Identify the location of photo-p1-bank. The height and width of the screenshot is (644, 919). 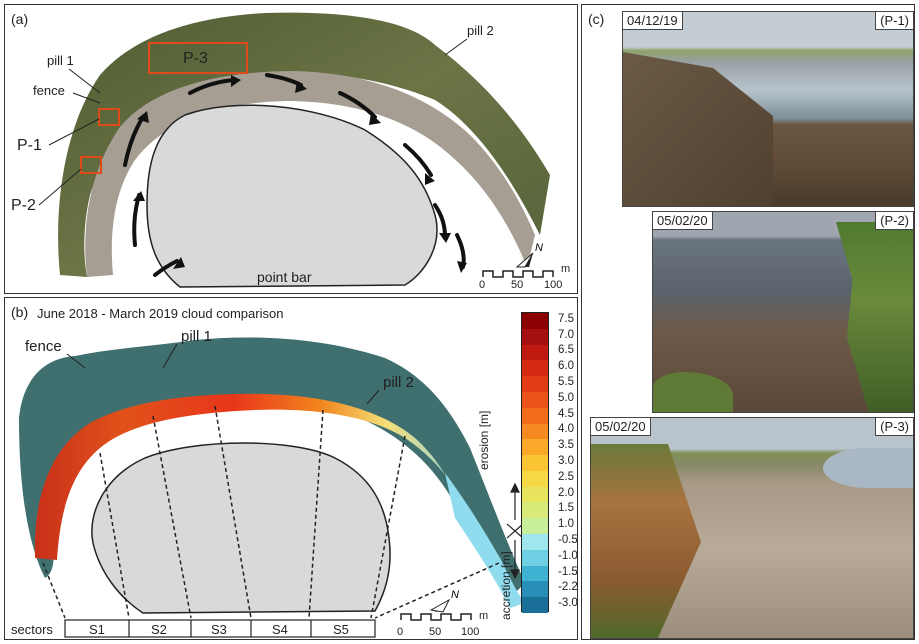
(698, 129).